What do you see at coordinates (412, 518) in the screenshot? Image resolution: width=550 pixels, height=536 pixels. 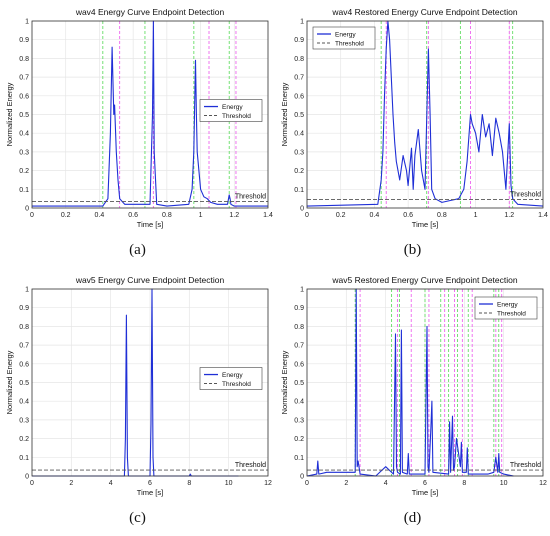 I see `caption-d: (d)` at bounding box center [412, 518].